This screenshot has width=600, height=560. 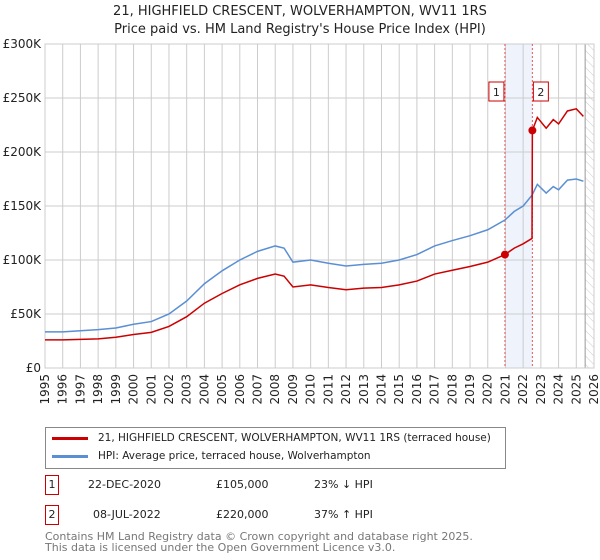 I want to click on sale-date: 22-DEC-2020, so click(x=125, y=484).